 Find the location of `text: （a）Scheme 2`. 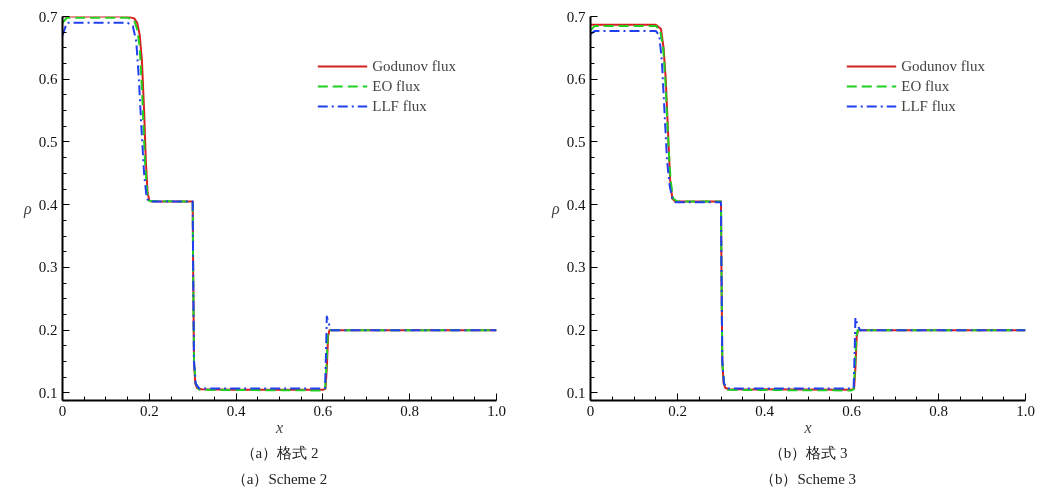

text: （a）Scheme 2 is located at coordinates (279, 478).